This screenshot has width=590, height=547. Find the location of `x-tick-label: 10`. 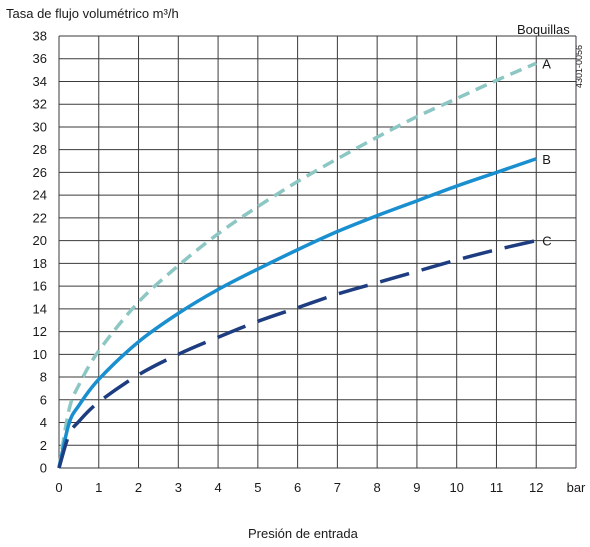

x-tick-label: 10 is located at coordinates (456, 487).